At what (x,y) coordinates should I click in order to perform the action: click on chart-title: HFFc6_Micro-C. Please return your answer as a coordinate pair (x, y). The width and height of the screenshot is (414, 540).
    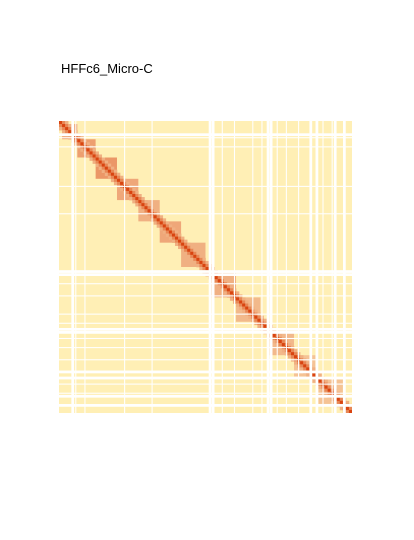
    Looking at the image, I should click on (107, 68).